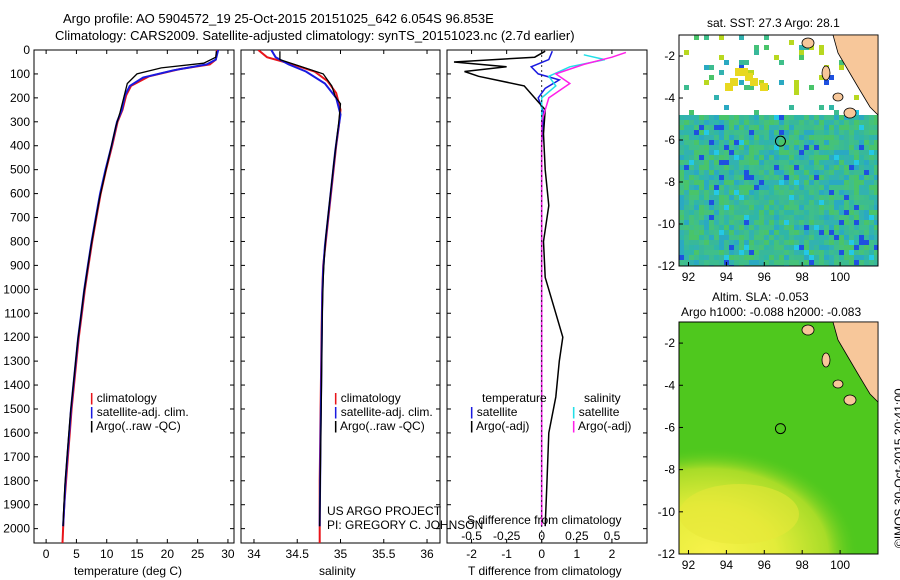 Image resolution: width=900 pixels, height=580 pixels. Describe the element at coordinates (838, 384) in the screenshot. I see `island` at that location.